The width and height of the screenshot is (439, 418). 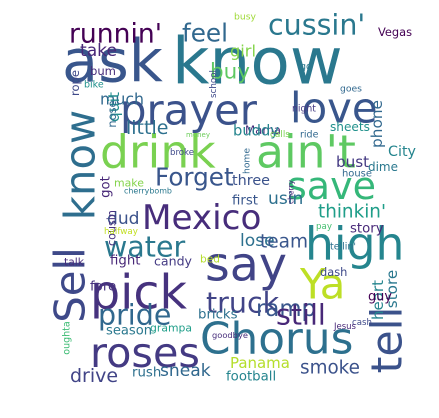 I want to click on word-water-44: water, so click(x=144, y=247).